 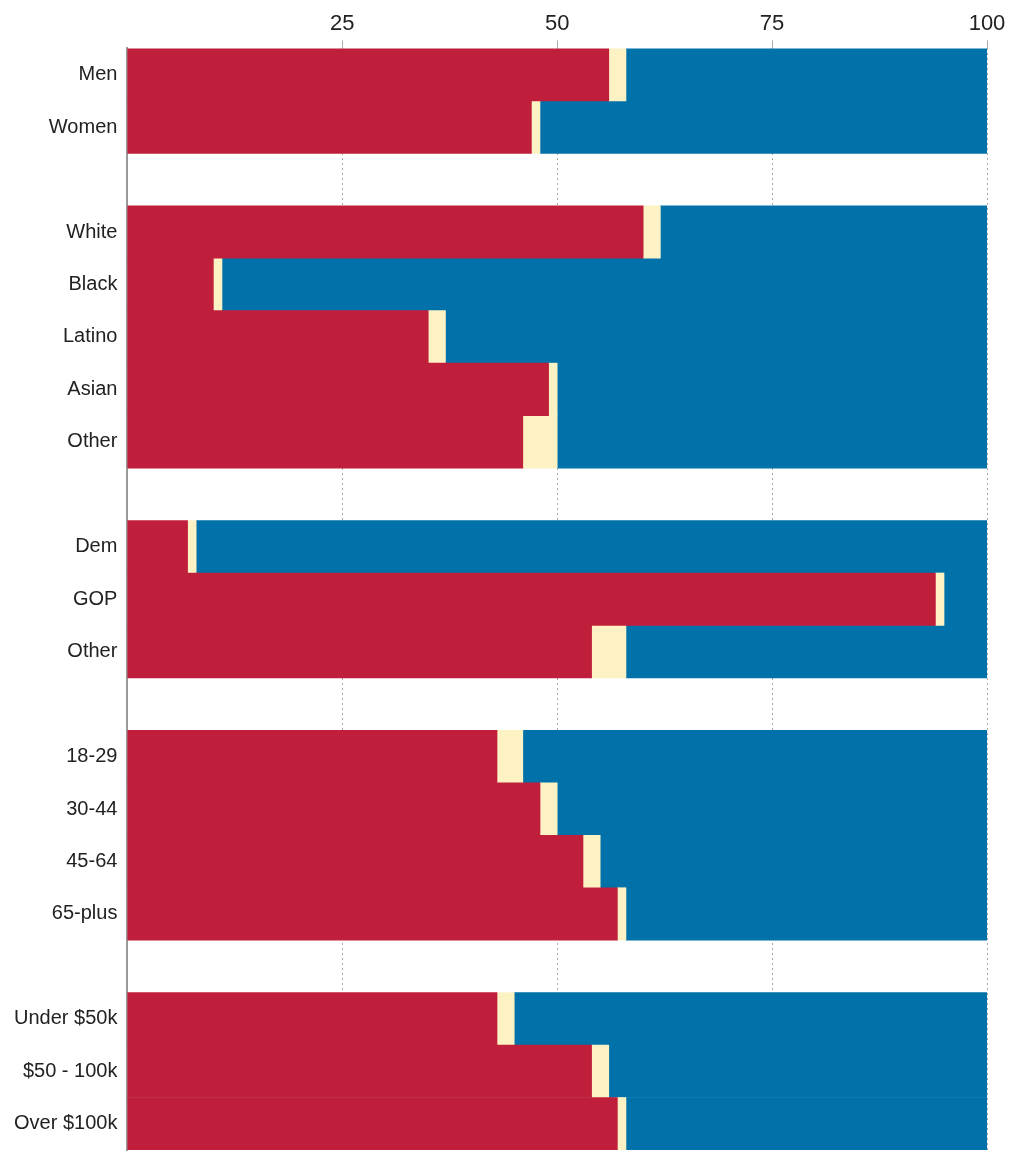 What do you see at coordinates (93, 282) in the screenshot?
I see `y-tick-label: Black` at bounding box center [93, 282].